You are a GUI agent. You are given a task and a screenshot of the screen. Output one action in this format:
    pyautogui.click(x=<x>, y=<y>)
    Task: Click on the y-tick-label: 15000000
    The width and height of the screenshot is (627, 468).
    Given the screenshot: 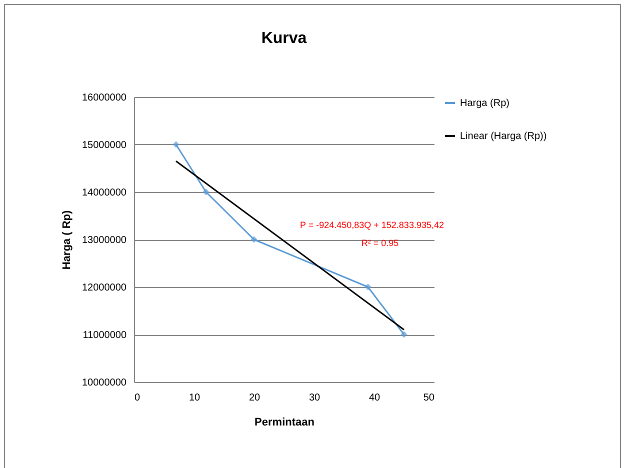 What is the action you would take?
    pyautogui.click(x=104, y=145)
    